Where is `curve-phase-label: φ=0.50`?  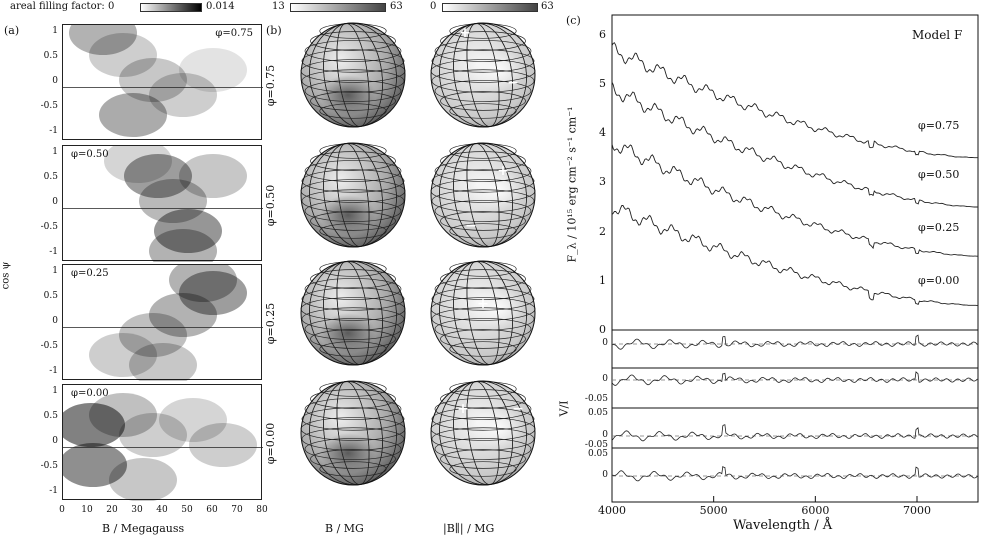
curve-phase-label: φ=0.50 is located at coordinates (939, 174).